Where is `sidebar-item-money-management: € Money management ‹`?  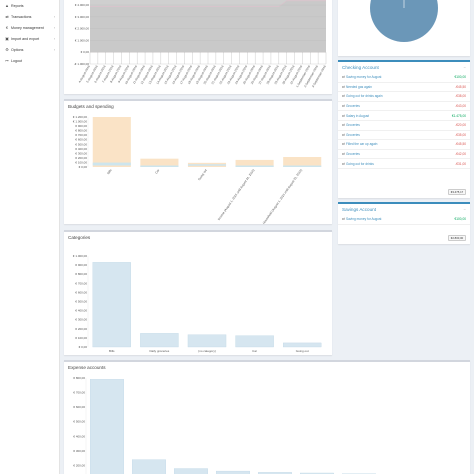
sidebar-item-money-management: € Money management ‹ is located at coordinates (29, 27).